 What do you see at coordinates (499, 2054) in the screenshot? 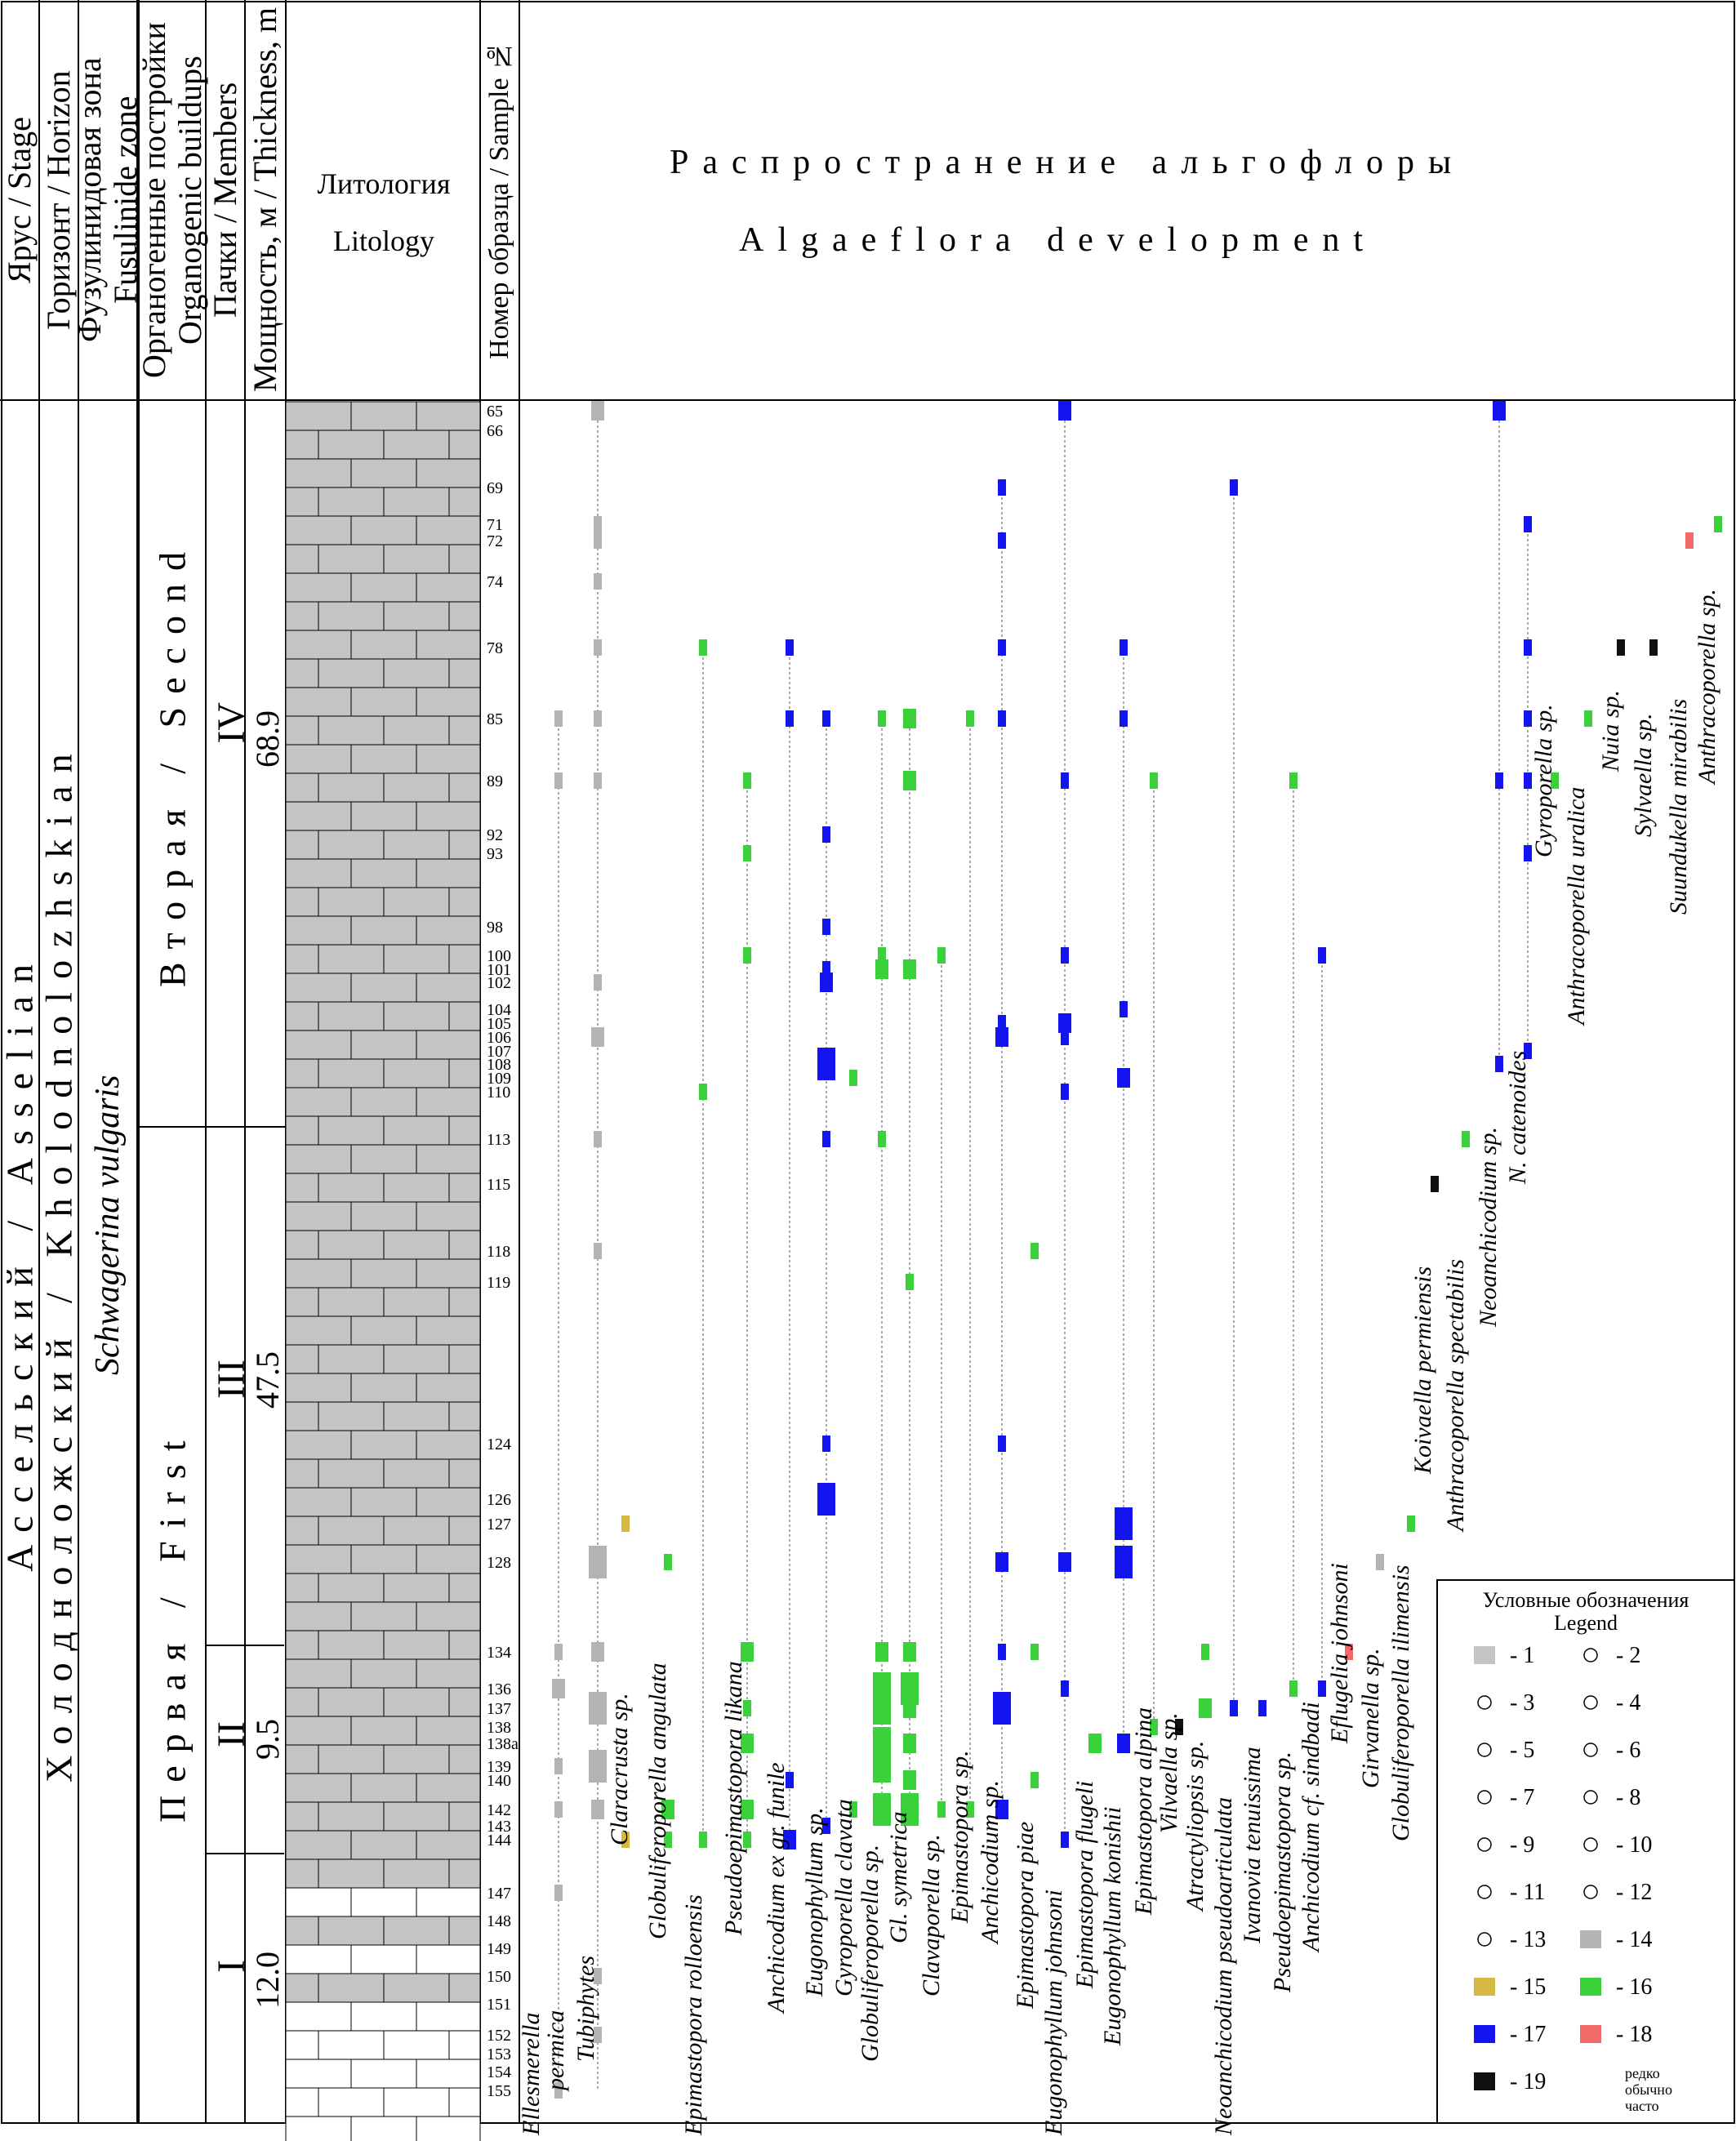
I see `sample-label: 153` at bounding box center [499, 2054].